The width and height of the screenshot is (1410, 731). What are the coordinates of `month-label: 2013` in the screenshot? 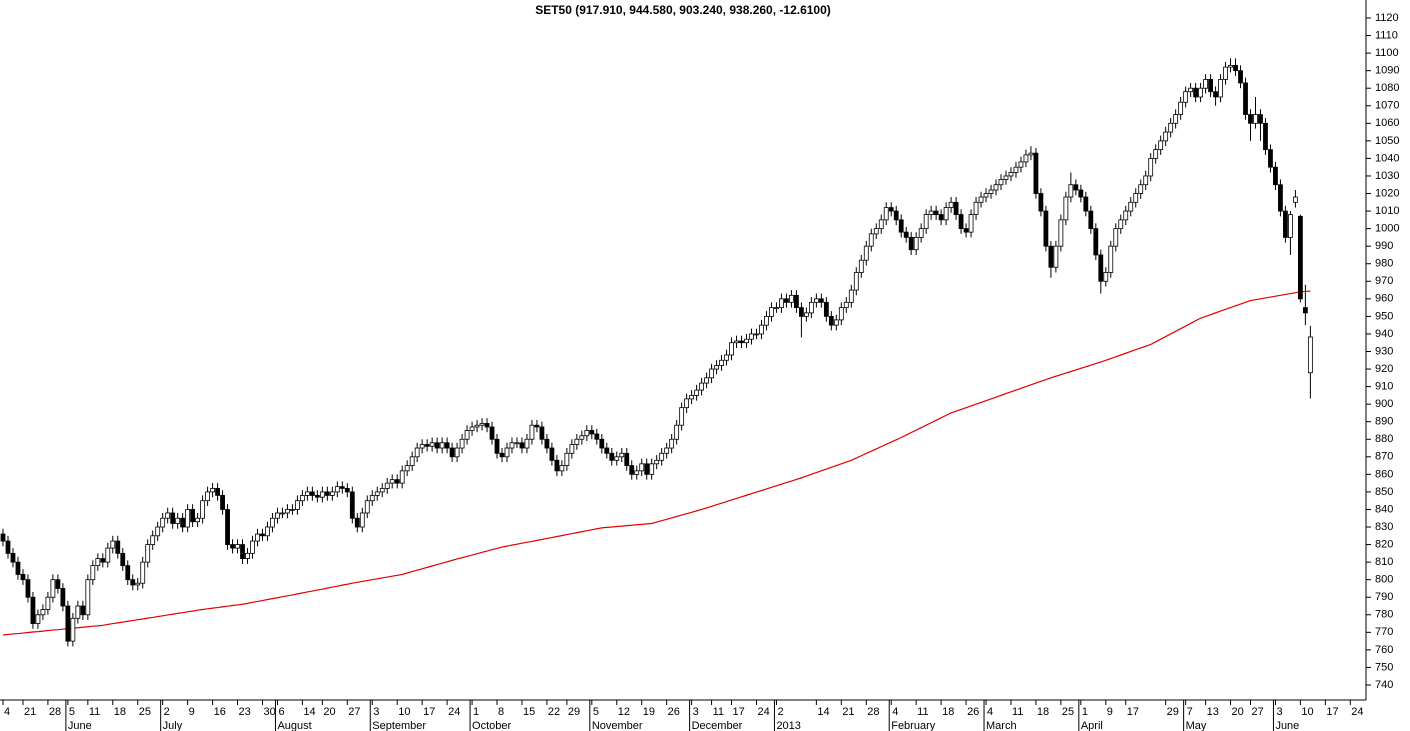 It's located at (788, 725).